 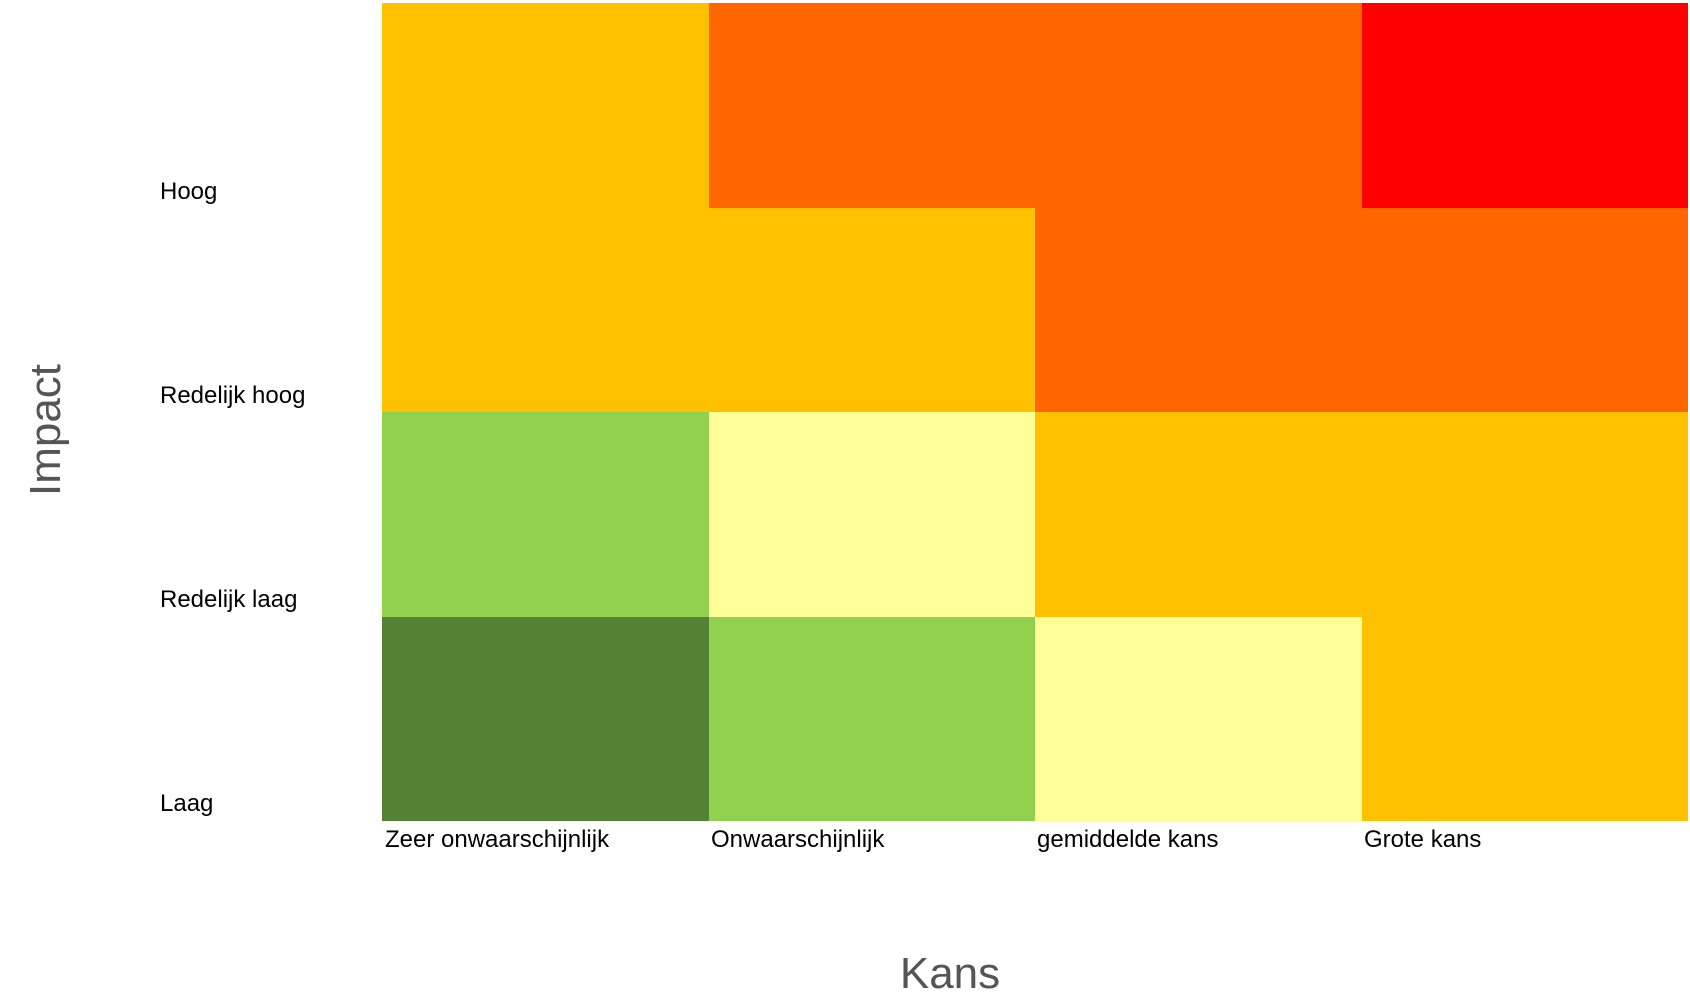 What do you see at coordinates (497, 839) in the screenshot?
I see `x-tick-label-zeer-onwaarschijnlijk: Zeer onwaarschijnlijk` at bounding box center [497, 839].